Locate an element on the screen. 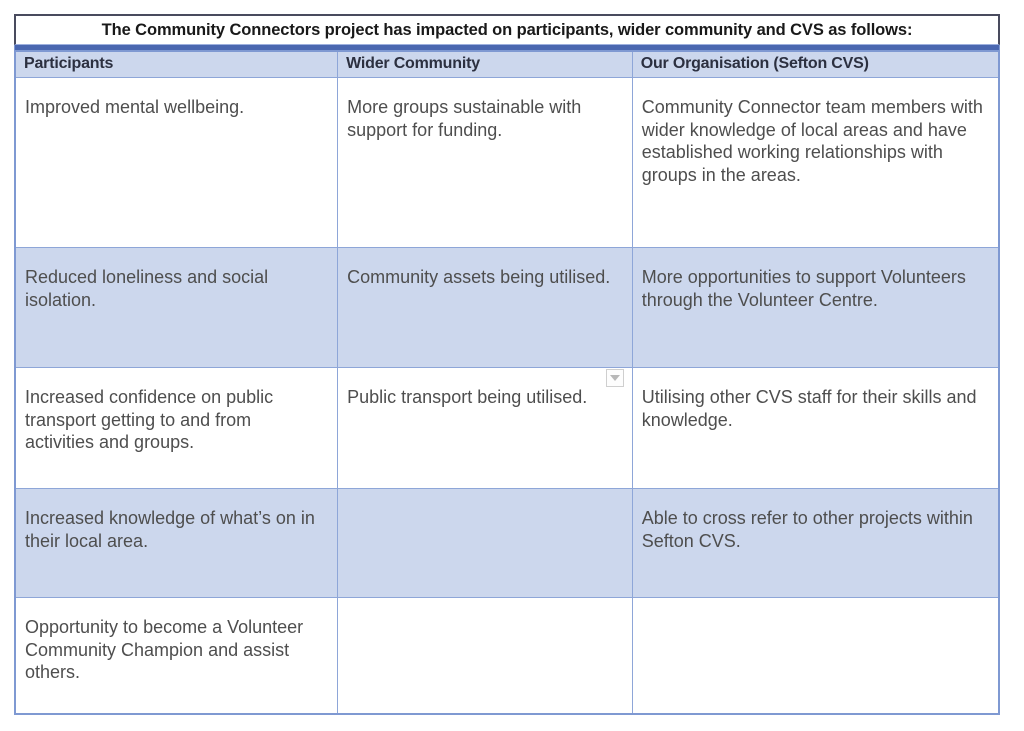 This screenshot has width=1024, height=731. title-divider-band is located at coordinates (507, 47).